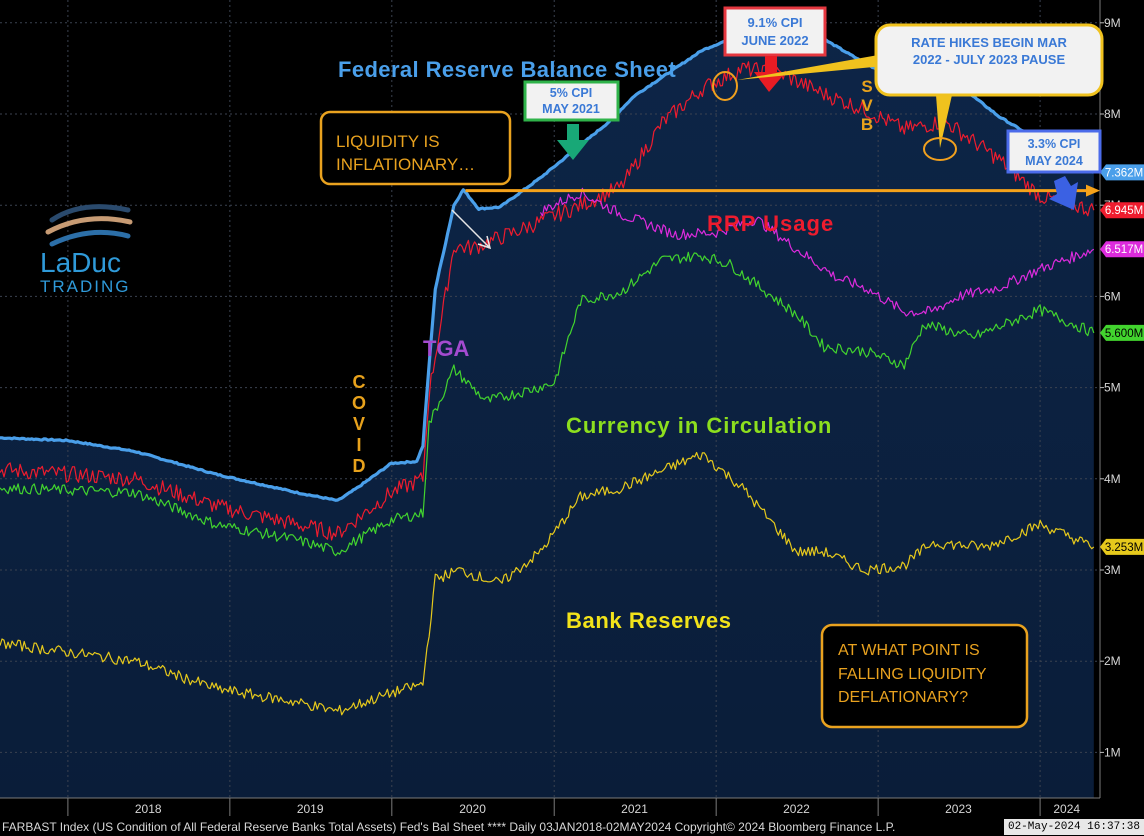 This screenshot has width=1144, height=836. Describe the element at coordinates (775, 31) in the screenshot. I see `callout-cpi-june-2022-box` at that location.